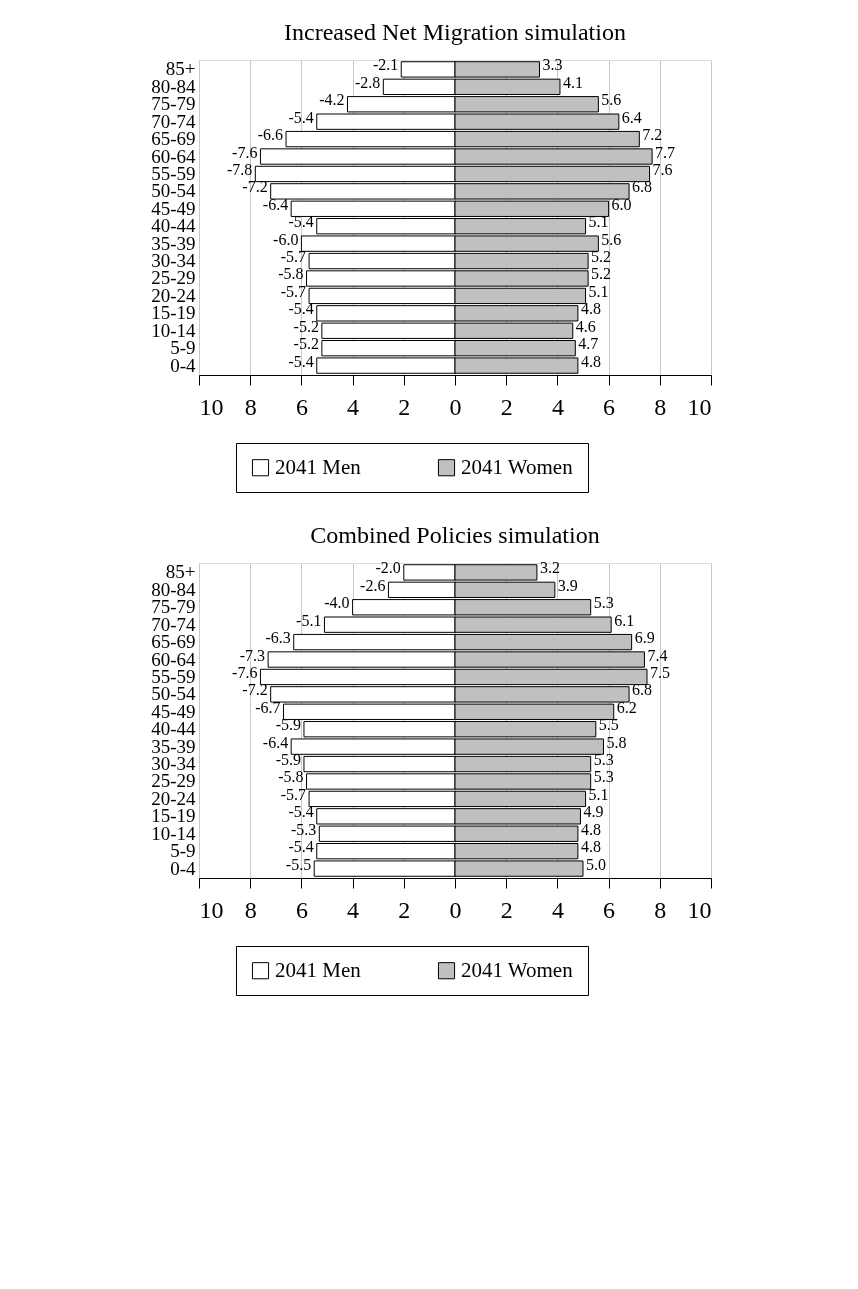  Describe the element at coordinates (626, 707) in the screenshot. I see `data-label: 6.2` at that location.